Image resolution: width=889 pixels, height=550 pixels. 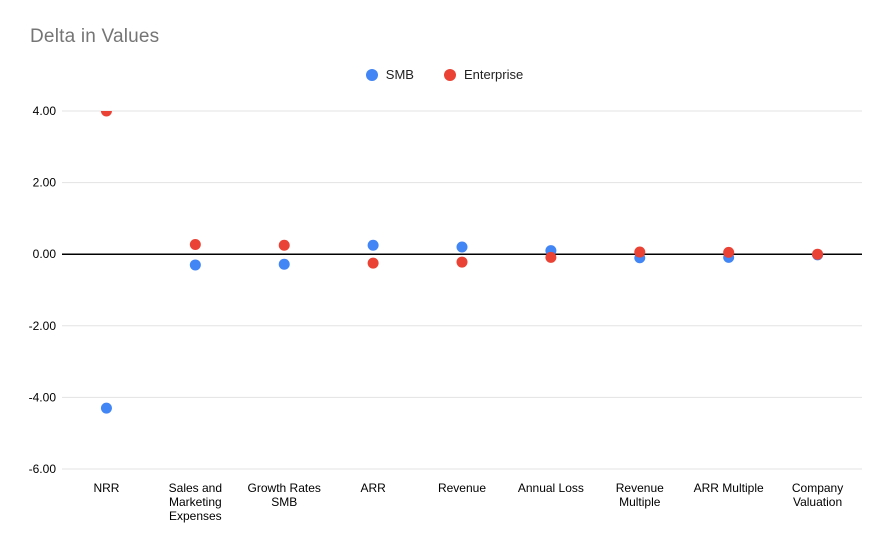 I want to click on x-axis-category-label: ARR, so click(x=373, y=488).